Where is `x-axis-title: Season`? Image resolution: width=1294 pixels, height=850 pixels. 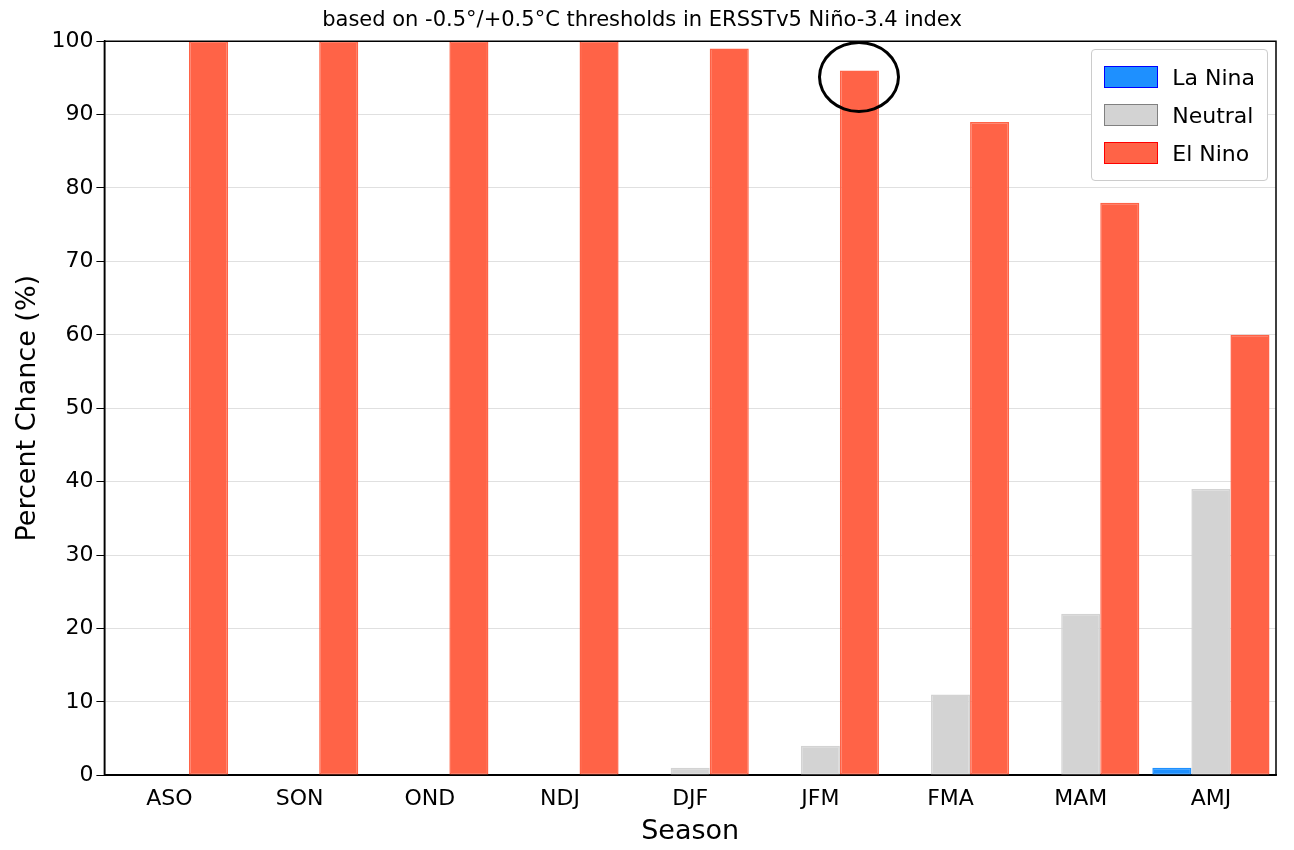
x-axis-title: Season is located at coordinates (690, 829).